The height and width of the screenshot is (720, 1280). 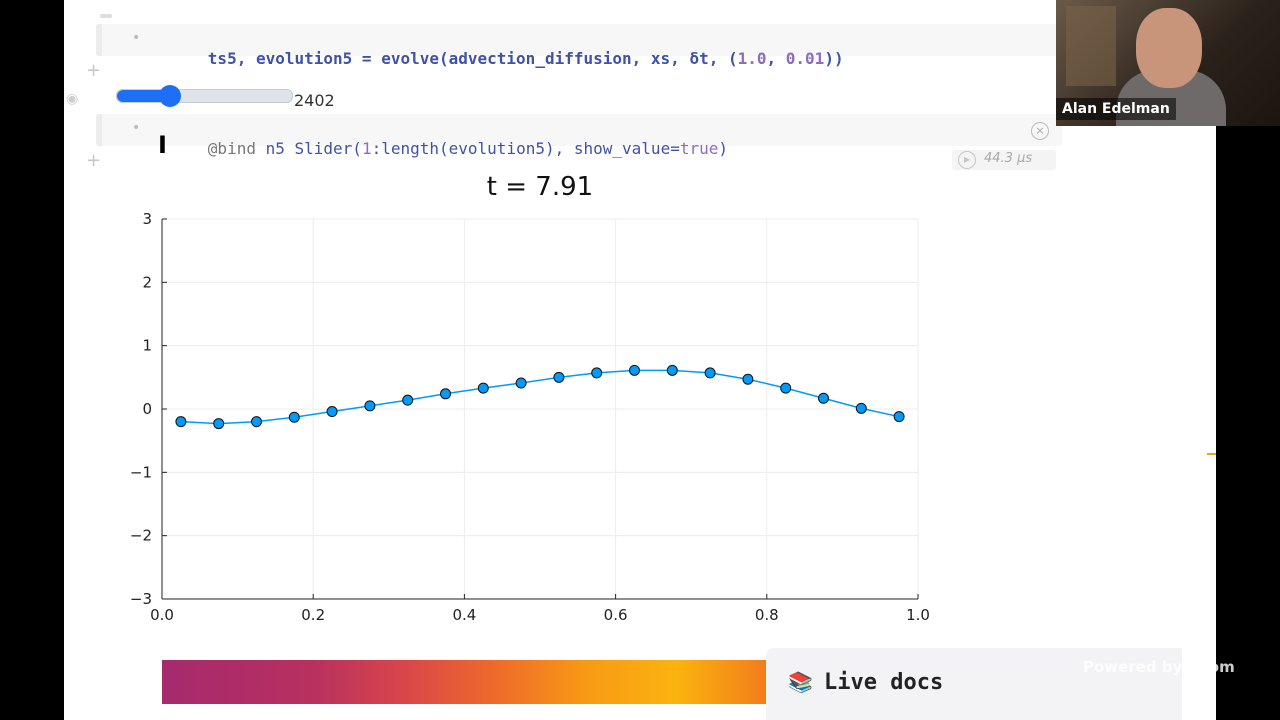 What do you see at coordinates (1008, 158) in the screenshot?
I see `runtime-value: 44.3 μs` at bounding box center [1008, 158].